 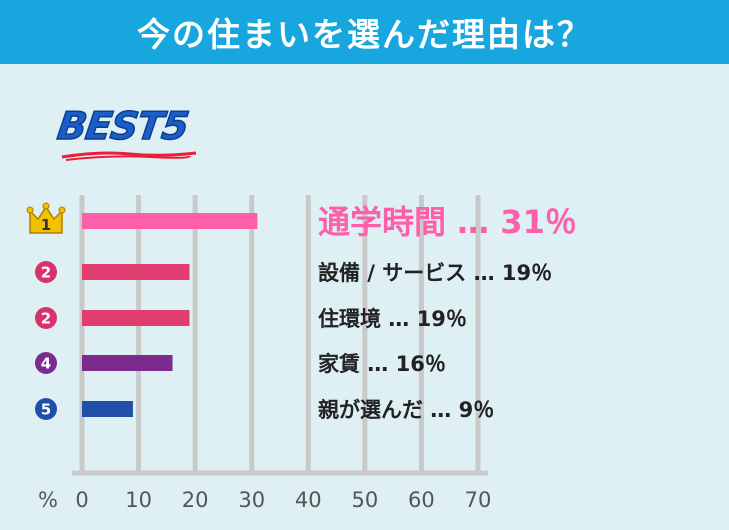 I want to click on x-tick-label: 50, so click(x=364, y=500).